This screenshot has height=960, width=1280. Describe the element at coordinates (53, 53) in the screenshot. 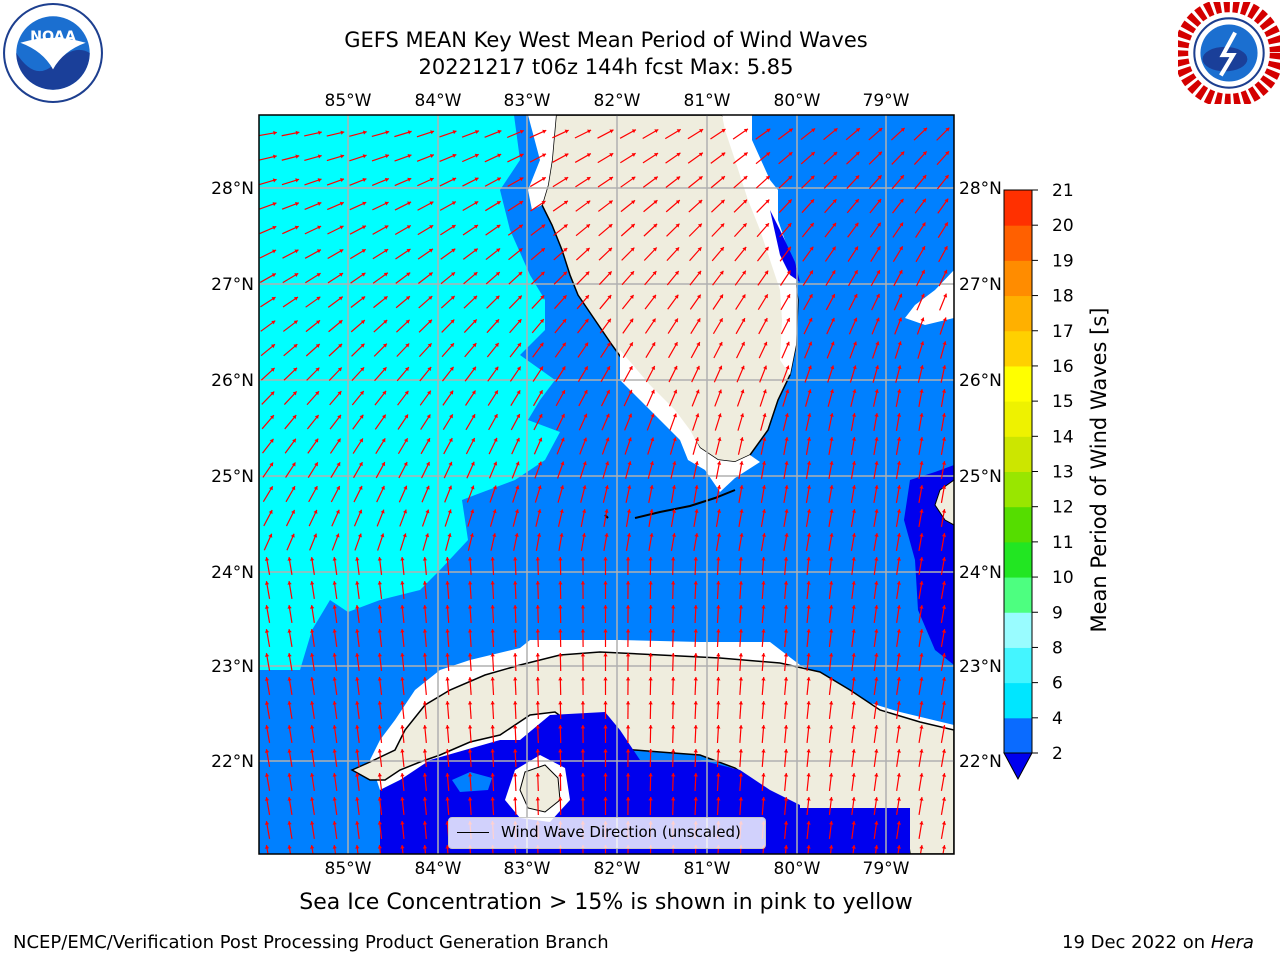

I see `noaa-logo-icon: NOAA` at that location.